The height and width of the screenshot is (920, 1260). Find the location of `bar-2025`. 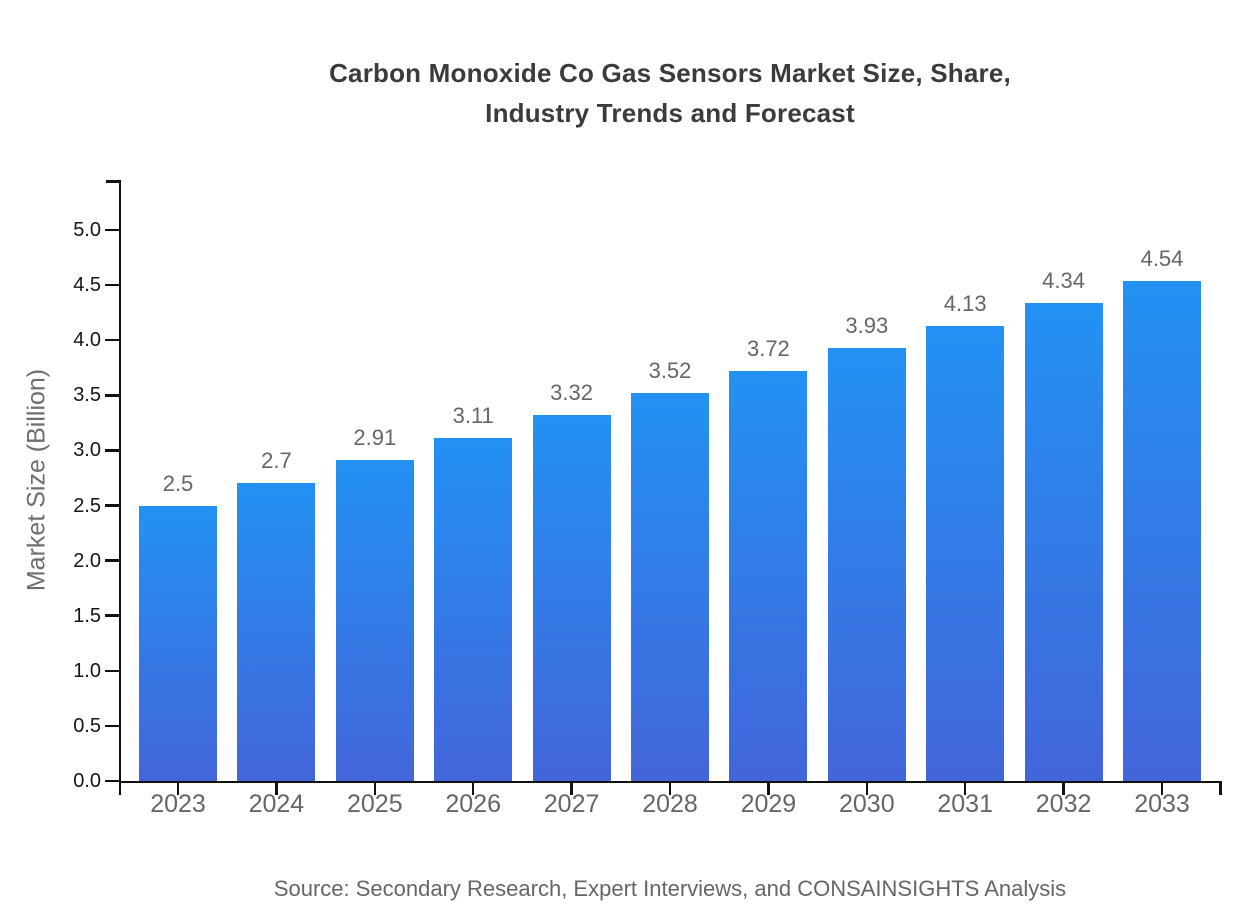

bar-2025 is located at coordinates (374, 620).